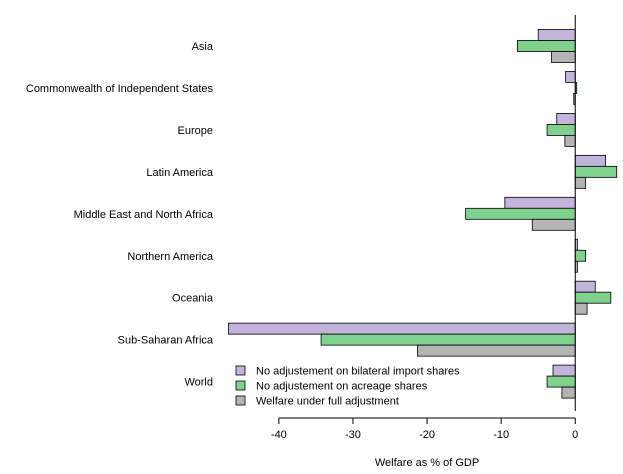 This screenshot has width=623, height=474. I want to click on x-tick-label: 0, so click(575, 435).